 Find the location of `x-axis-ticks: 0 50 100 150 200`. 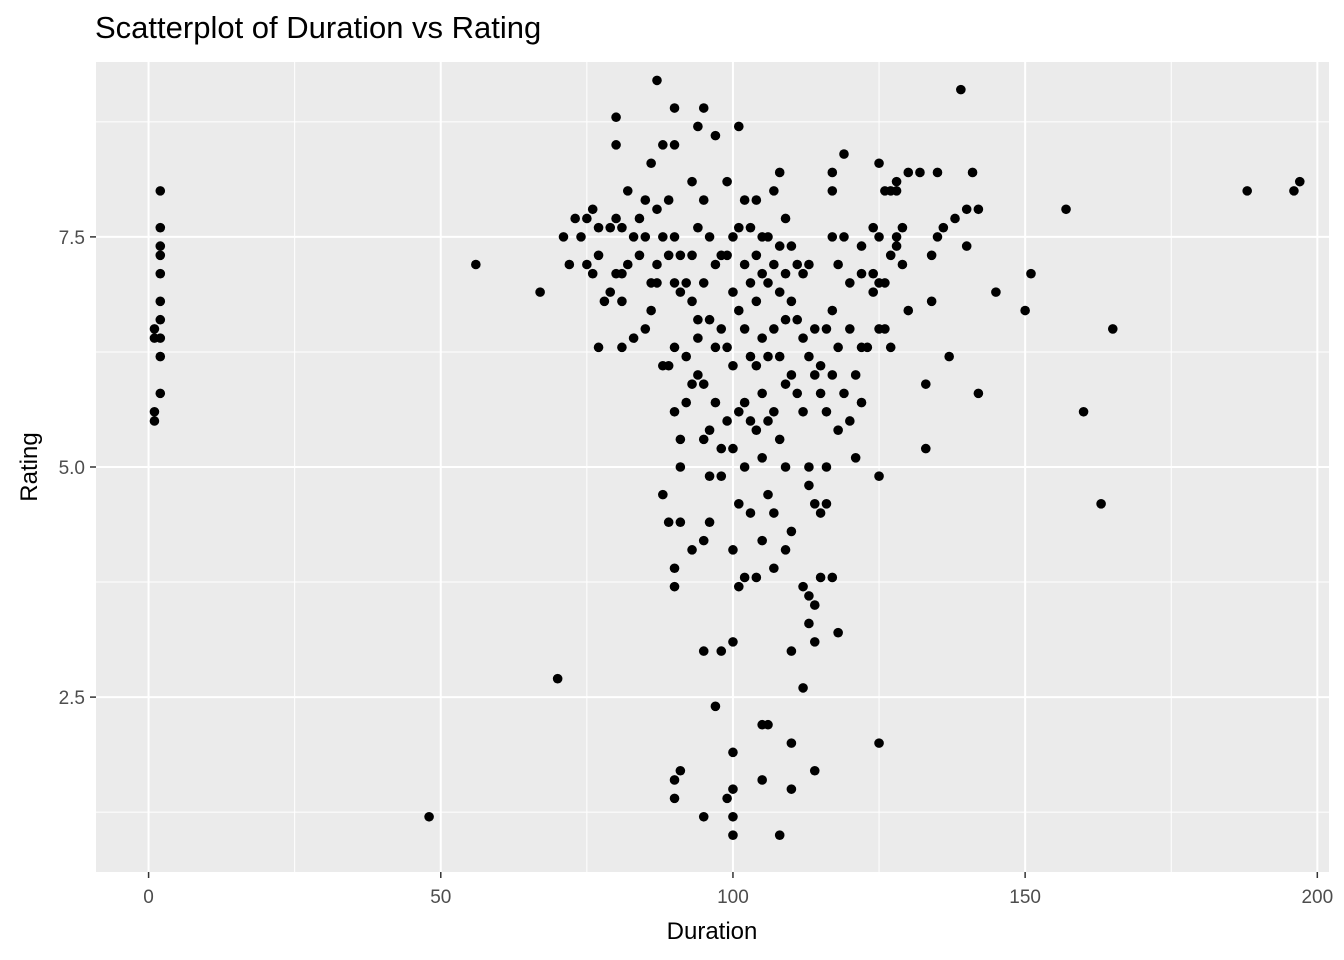

x-axis-ticks: 0 50 100 150 200 is located at coordinates (738, 890).